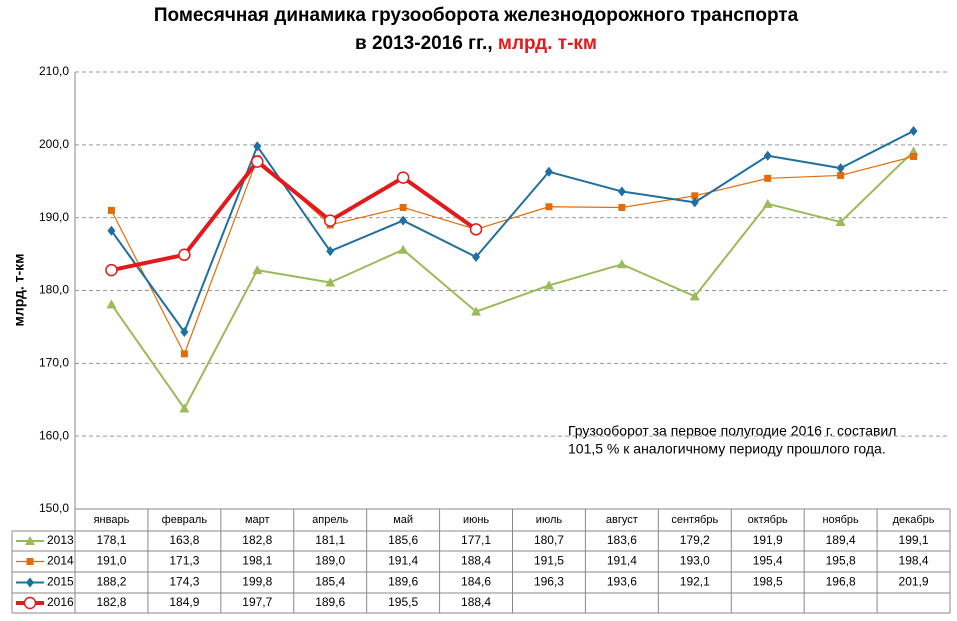 The width and height of the screenshot is (957, 621). What do you see at coordinates (60, 561) in the screenshot?
I see `legend-label: 2014` at bounding box center [60, 561].